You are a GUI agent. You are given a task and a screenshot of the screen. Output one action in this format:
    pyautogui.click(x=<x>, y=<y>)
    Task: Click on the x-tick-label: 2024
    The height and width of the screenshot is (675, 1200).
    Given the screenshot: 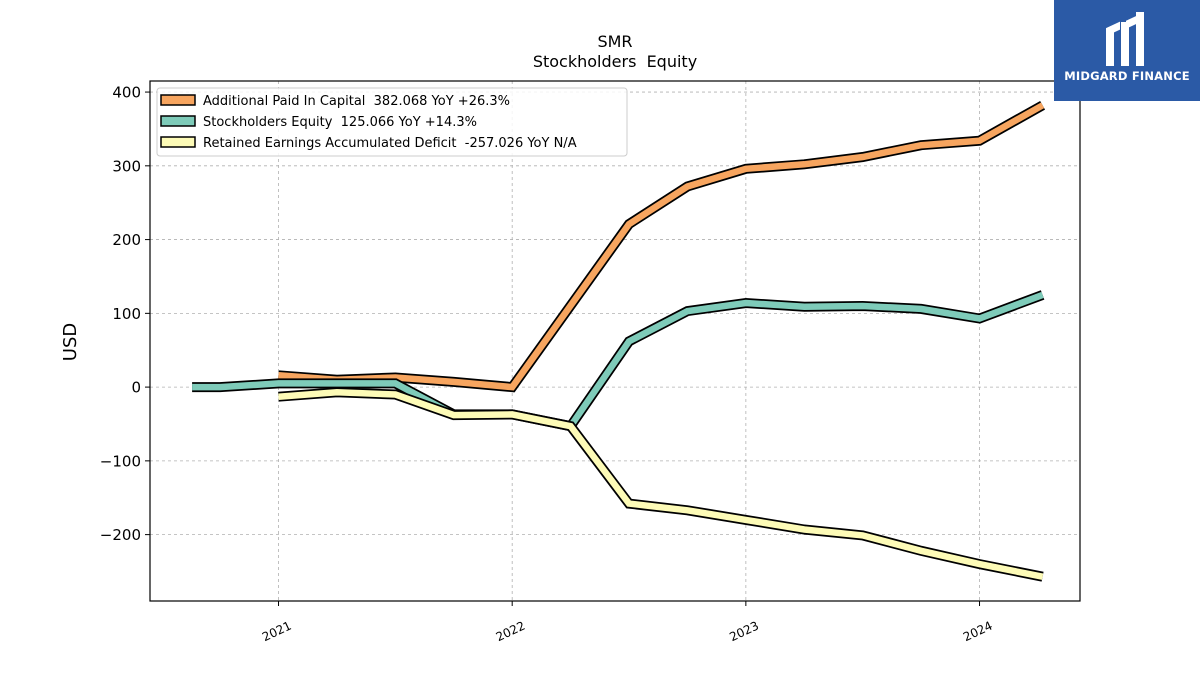 What is the action you would take?
    pyautogui.click(x=978, y=632)
    